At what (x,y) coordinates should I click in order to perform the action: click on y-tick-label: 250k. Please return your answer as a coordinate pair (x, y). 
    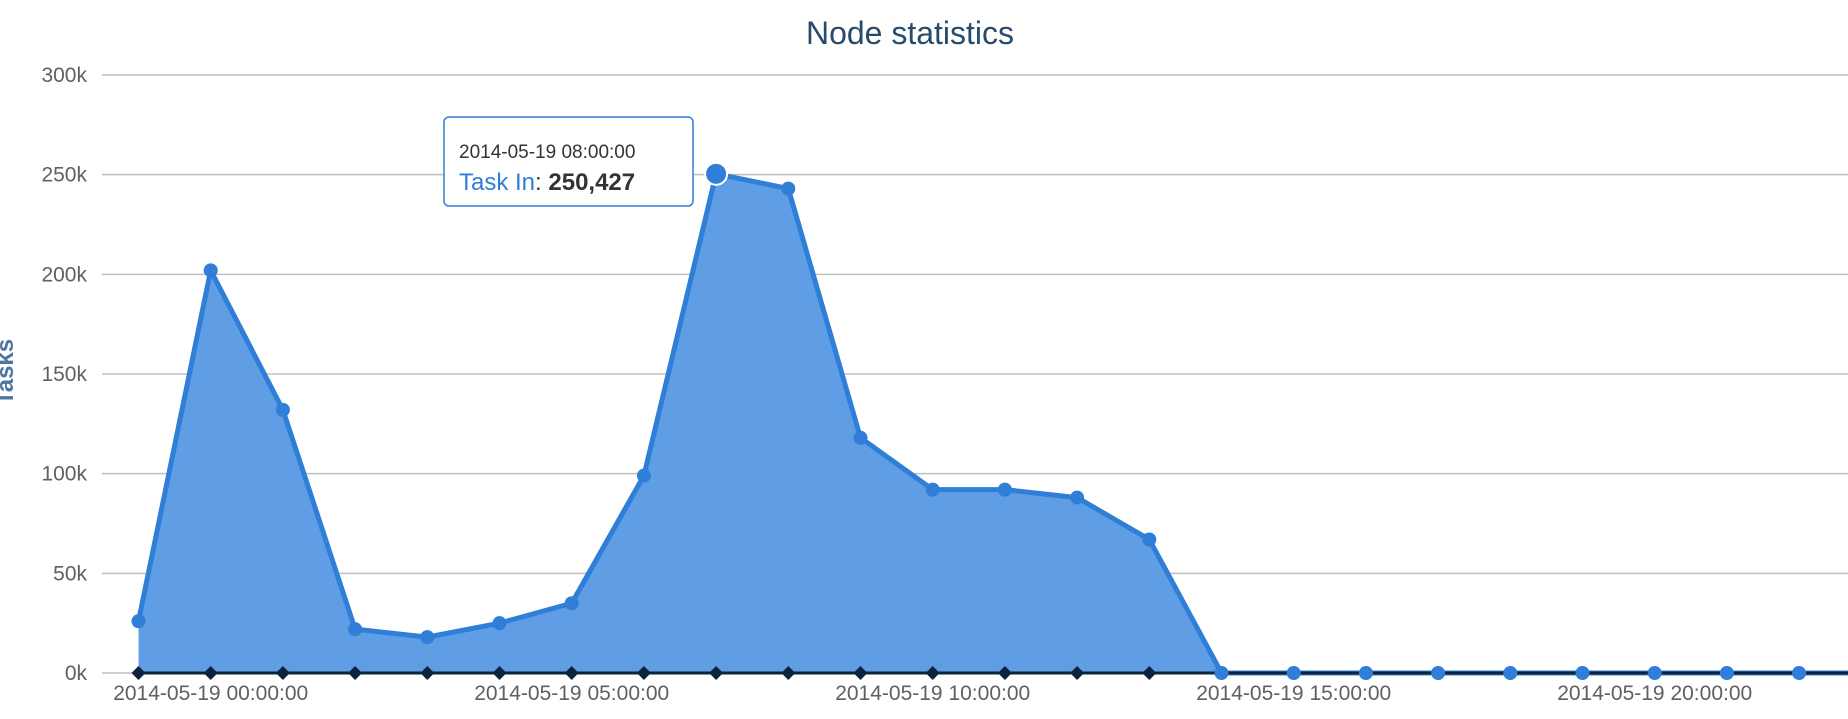
    Looking at the image, I should click on (64, 175).